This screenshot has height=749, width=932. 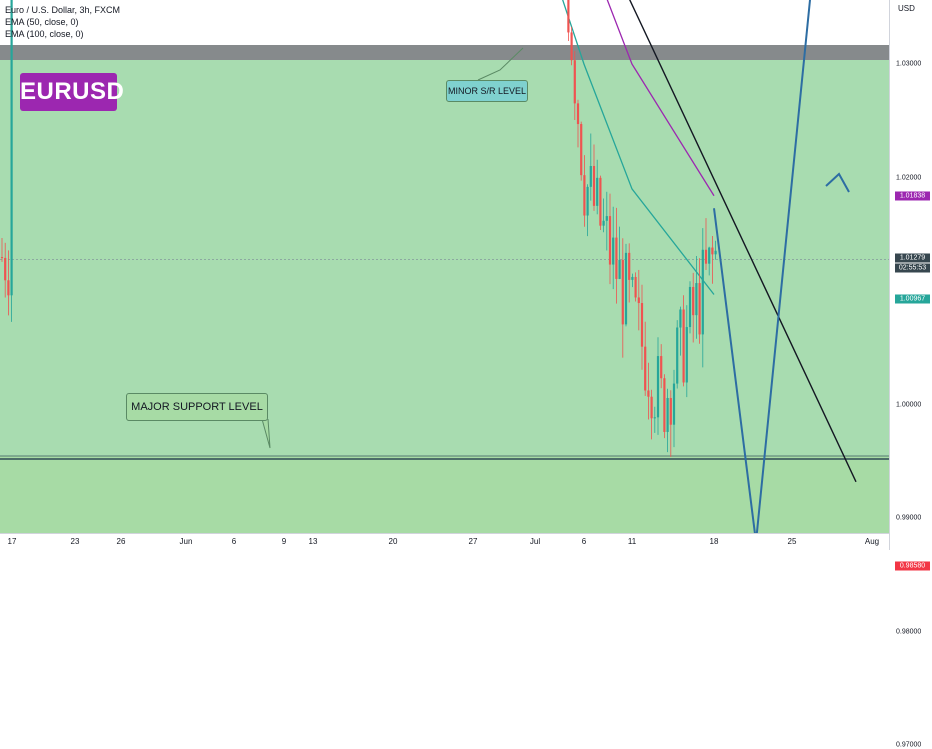 I want to click on time-tick-label: Jul, so click(x=535, y=541).